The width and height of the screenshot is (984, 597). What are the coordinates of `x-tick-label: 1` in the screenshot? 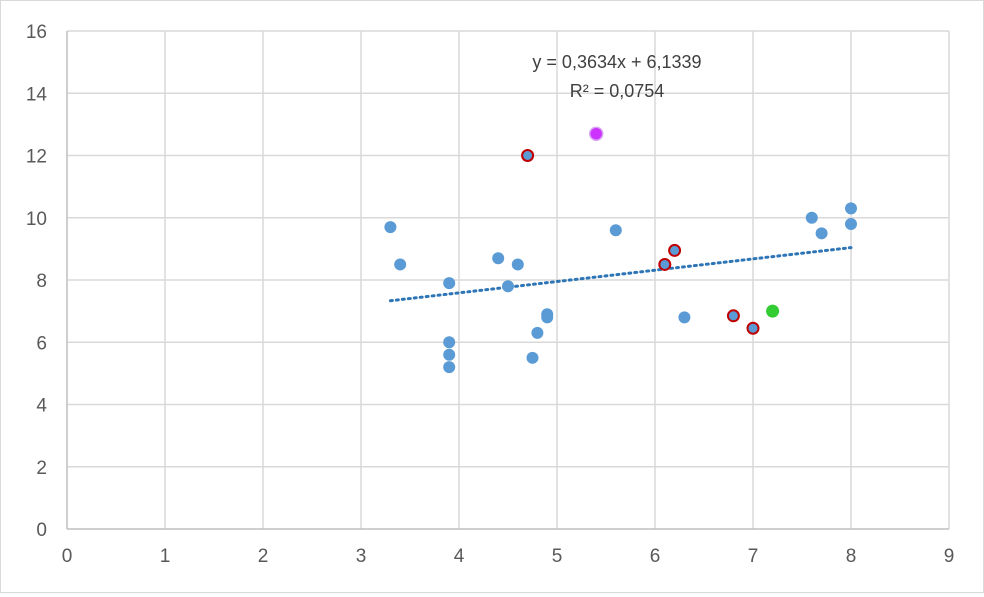 It's located at (165, 556).